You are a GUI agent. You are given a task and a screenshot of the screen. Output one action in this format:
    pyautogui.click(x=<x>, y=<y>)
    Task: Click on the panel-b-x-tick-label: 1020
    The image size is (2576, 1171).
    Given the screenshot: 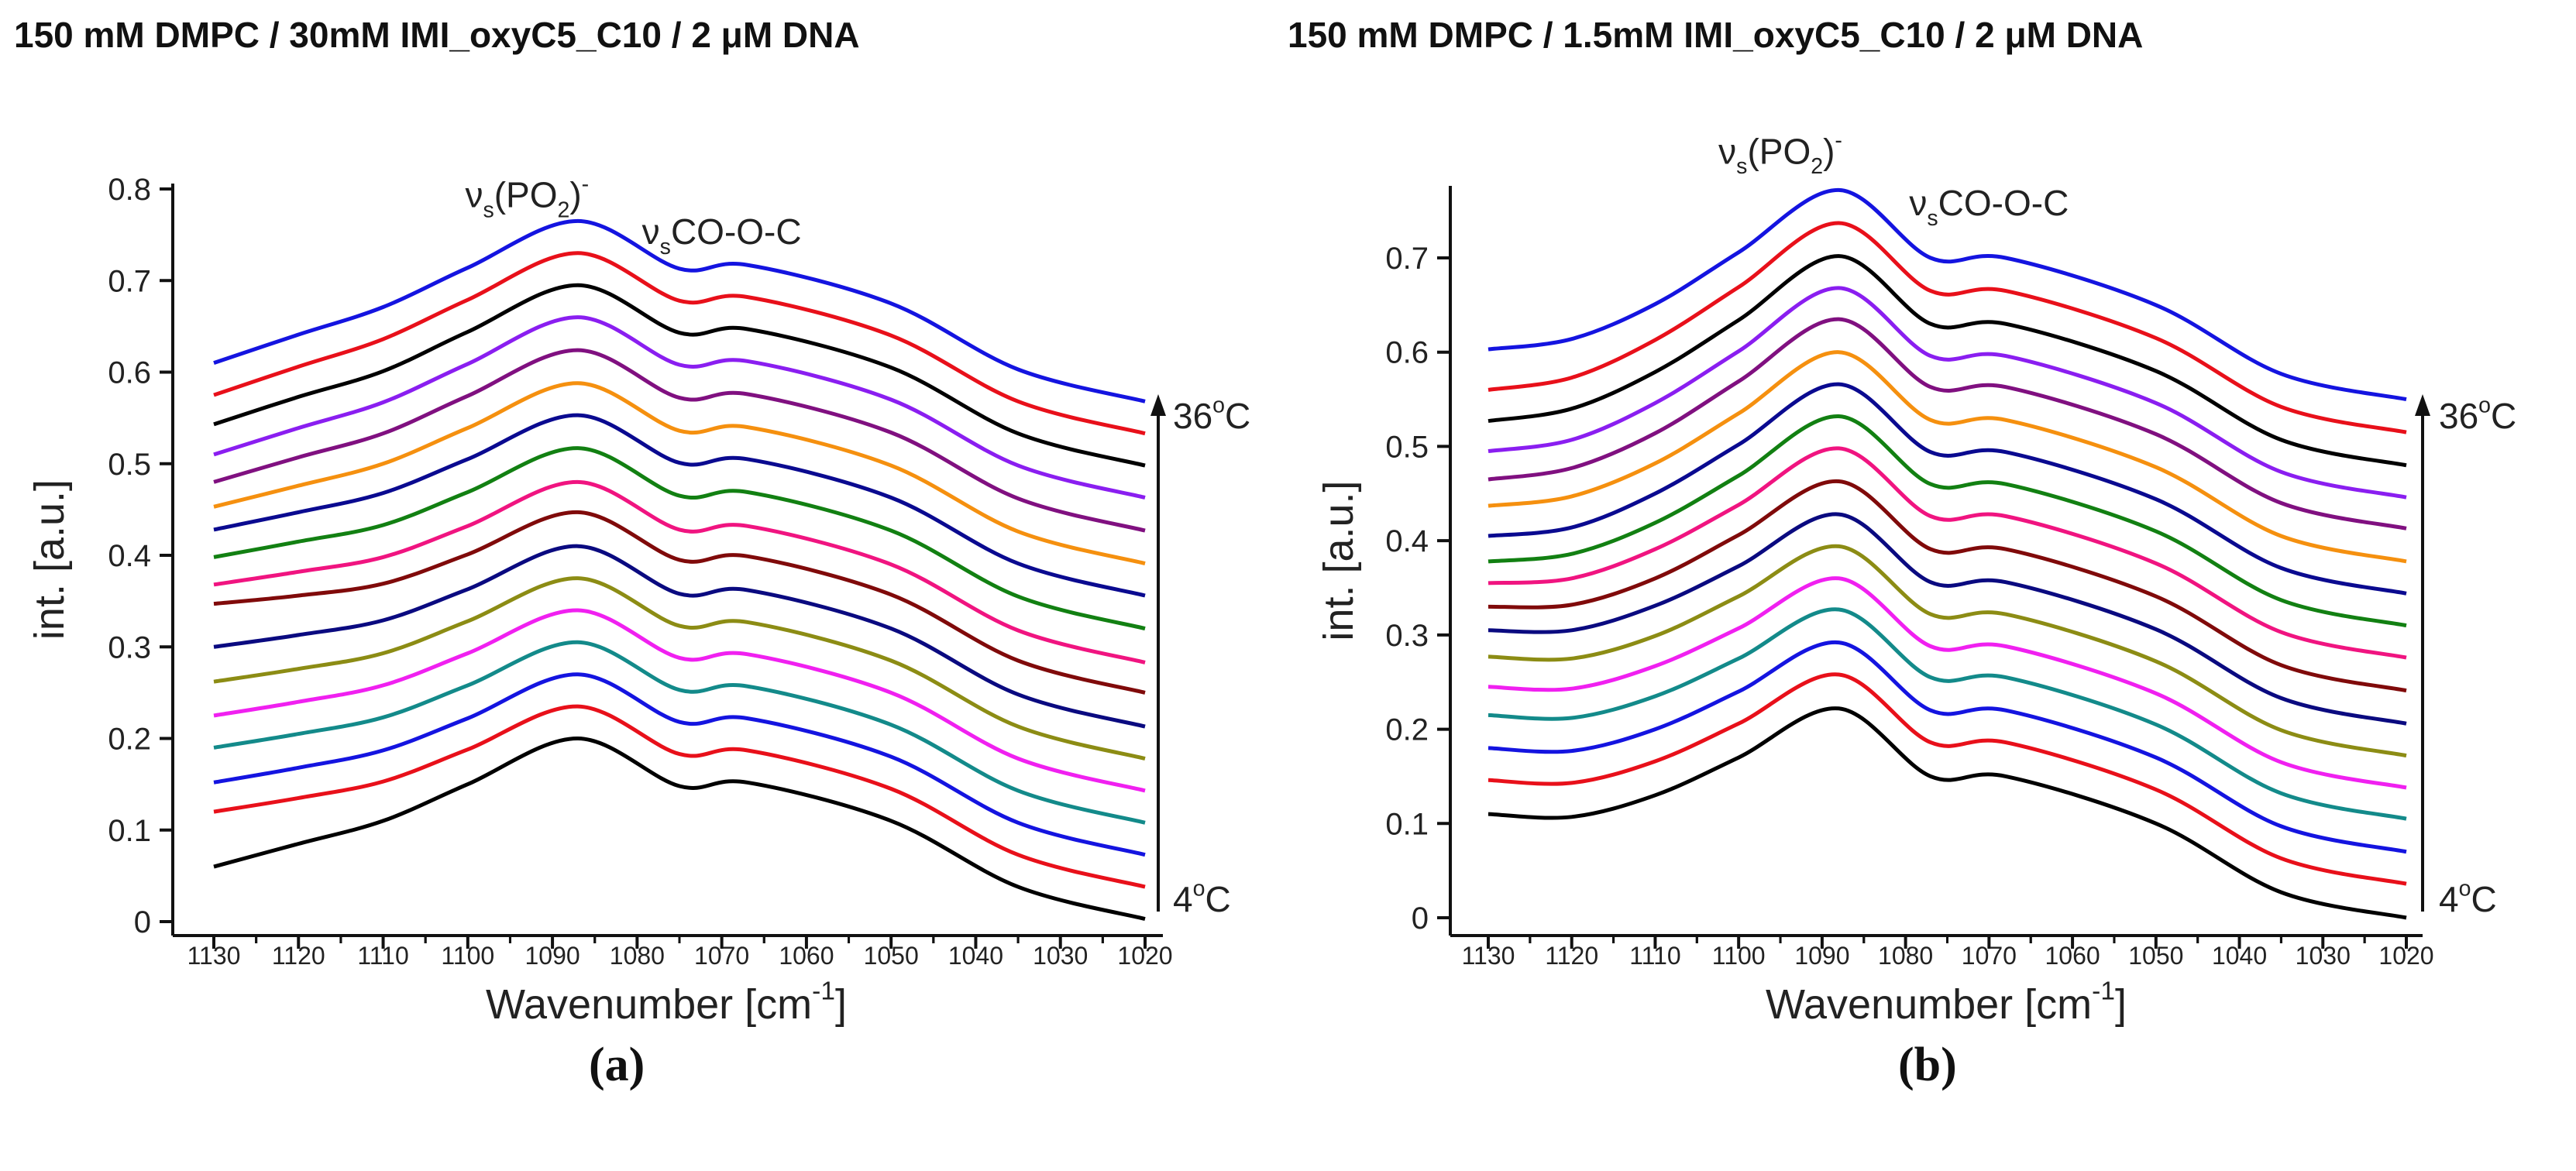 What is the action you would take?
    pyautogui.click(x=2405, y=956)
    